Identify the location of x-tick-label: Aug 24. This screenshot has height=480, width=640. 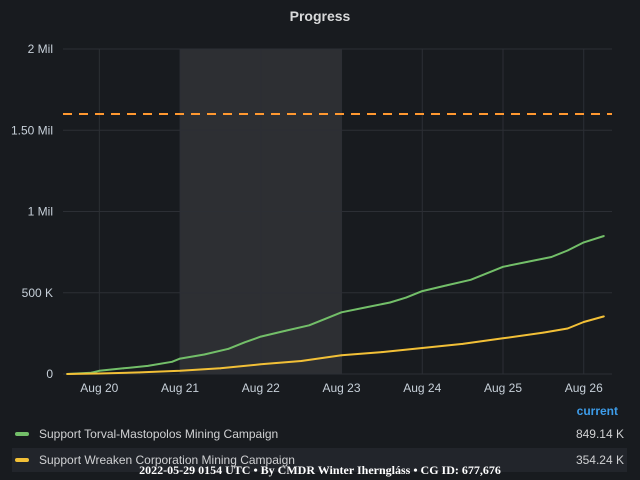
(422, 388).